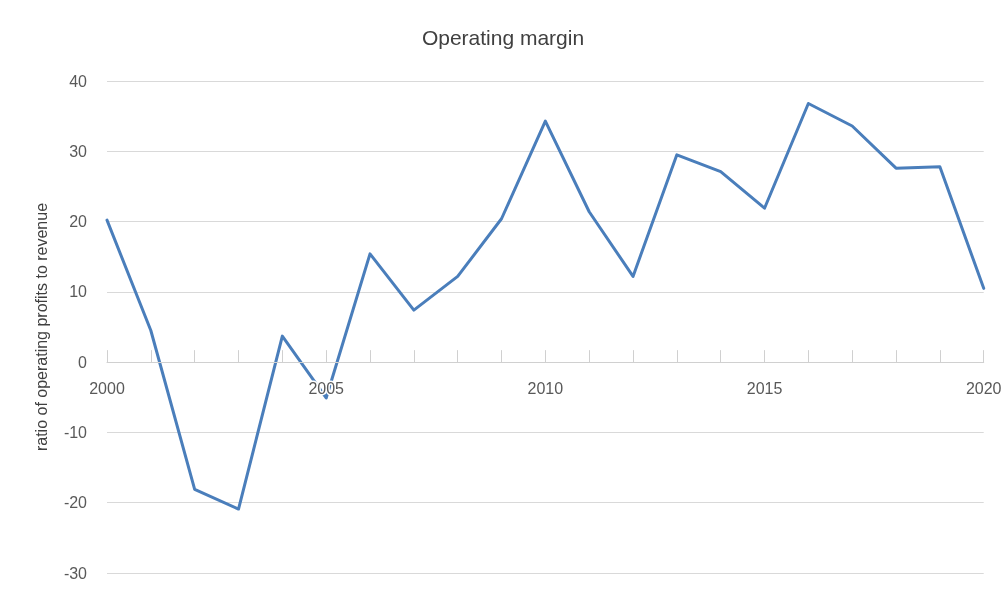 Image resolution: width=1006 pixels, height=590 pixels. I want to click on y-tick-label: -20, so click(75, 503).